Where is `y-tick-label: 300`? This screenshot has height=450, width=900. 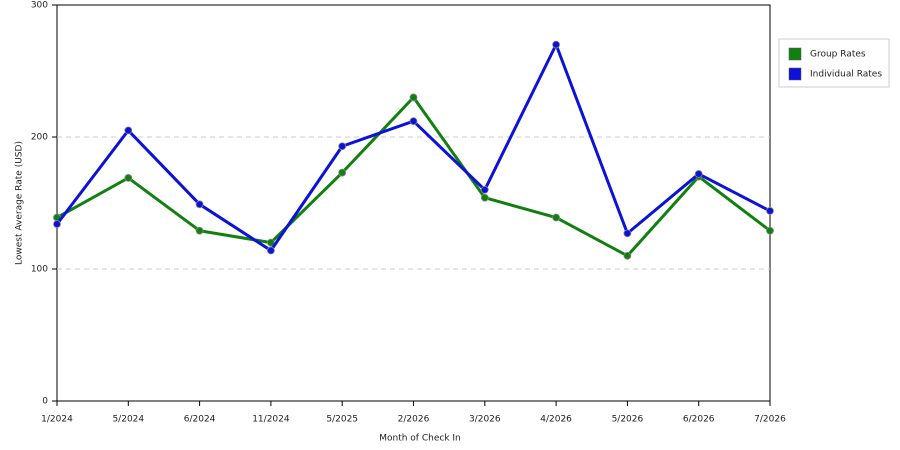 y-tick-label: 300 is located at coordinates (39, 6).